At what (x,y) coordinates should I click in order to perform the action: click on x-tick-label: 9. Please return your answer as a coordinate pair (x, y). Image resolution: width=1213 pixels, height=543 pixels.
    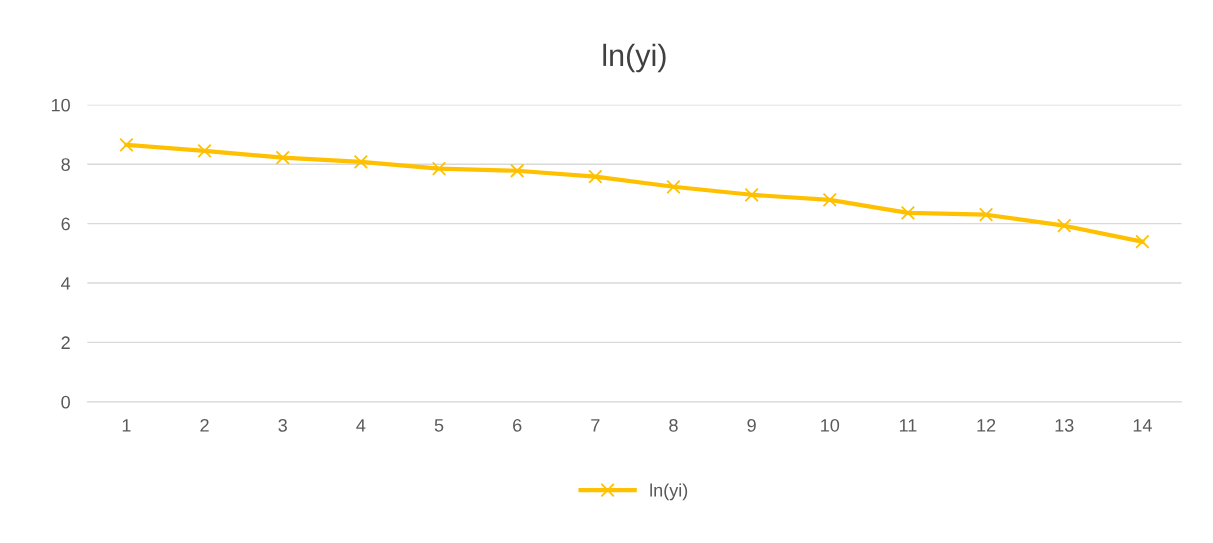
    Looking at the image, I should click on (751, 425).